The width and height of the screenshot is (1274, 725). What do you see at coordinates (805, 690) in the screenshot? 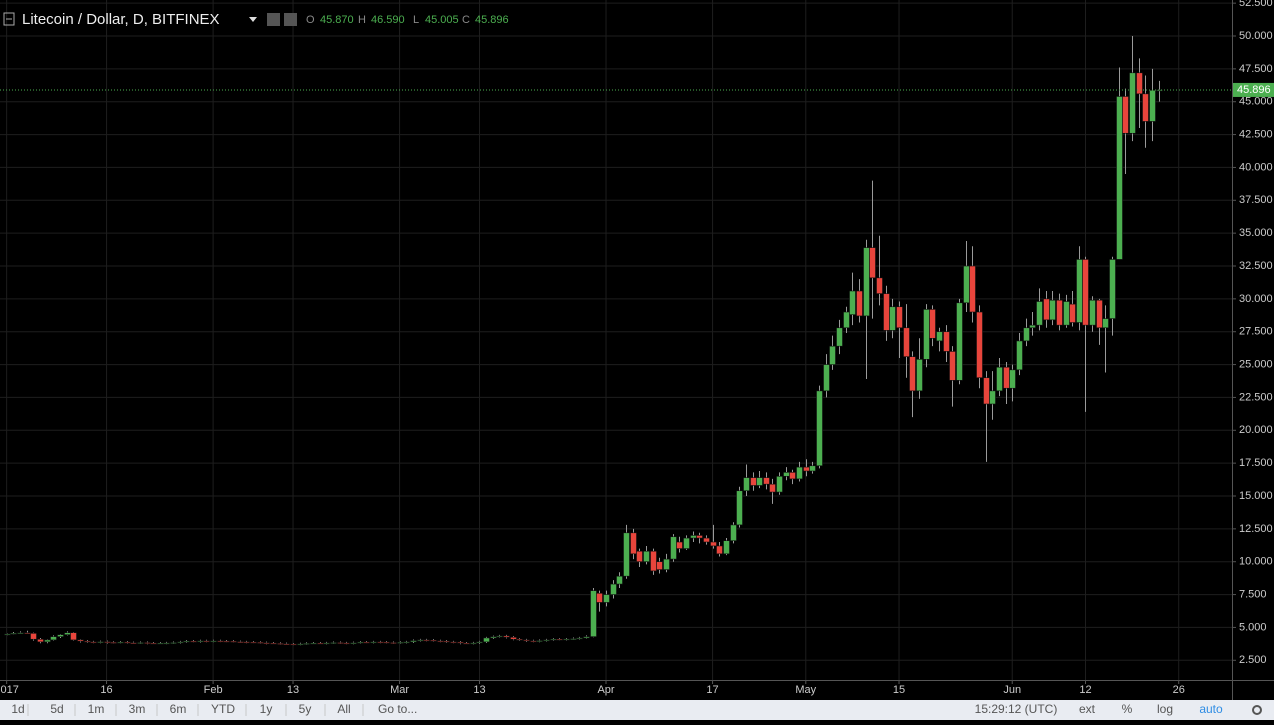
I see `x-tick-label: May` at bounding box center [805, 690].